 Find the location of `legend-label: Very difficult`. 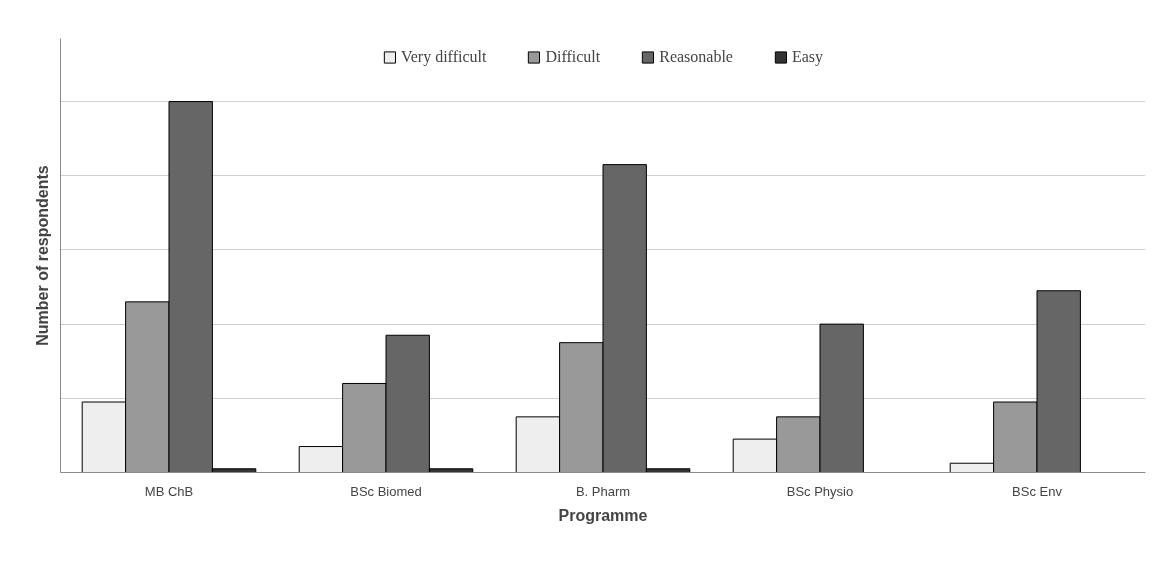

legend-label: Very difficult is located at coordinates (443, 57).